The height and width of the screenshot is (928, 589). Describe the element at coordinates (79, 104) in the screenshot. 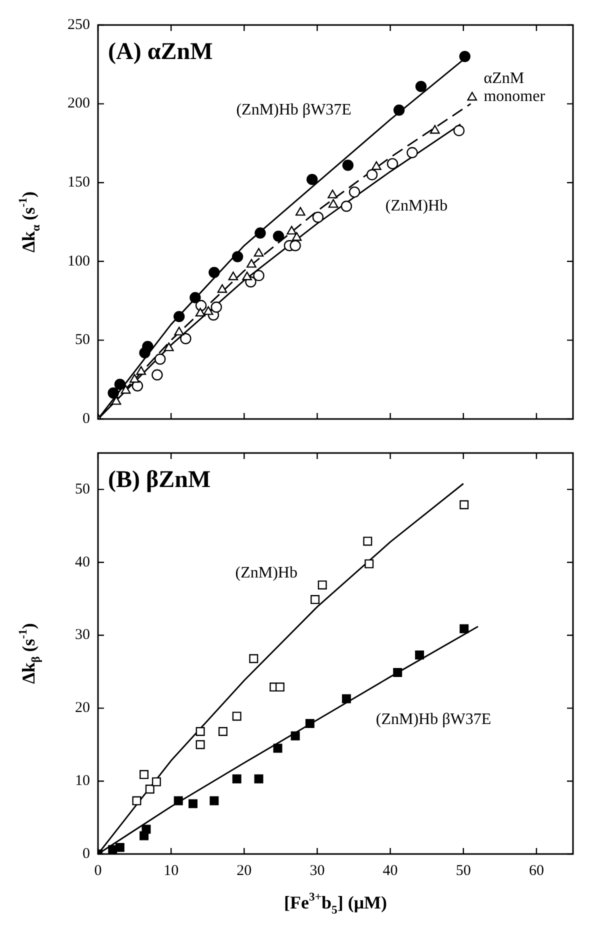

I see `y-tick-label: 200` at that location.